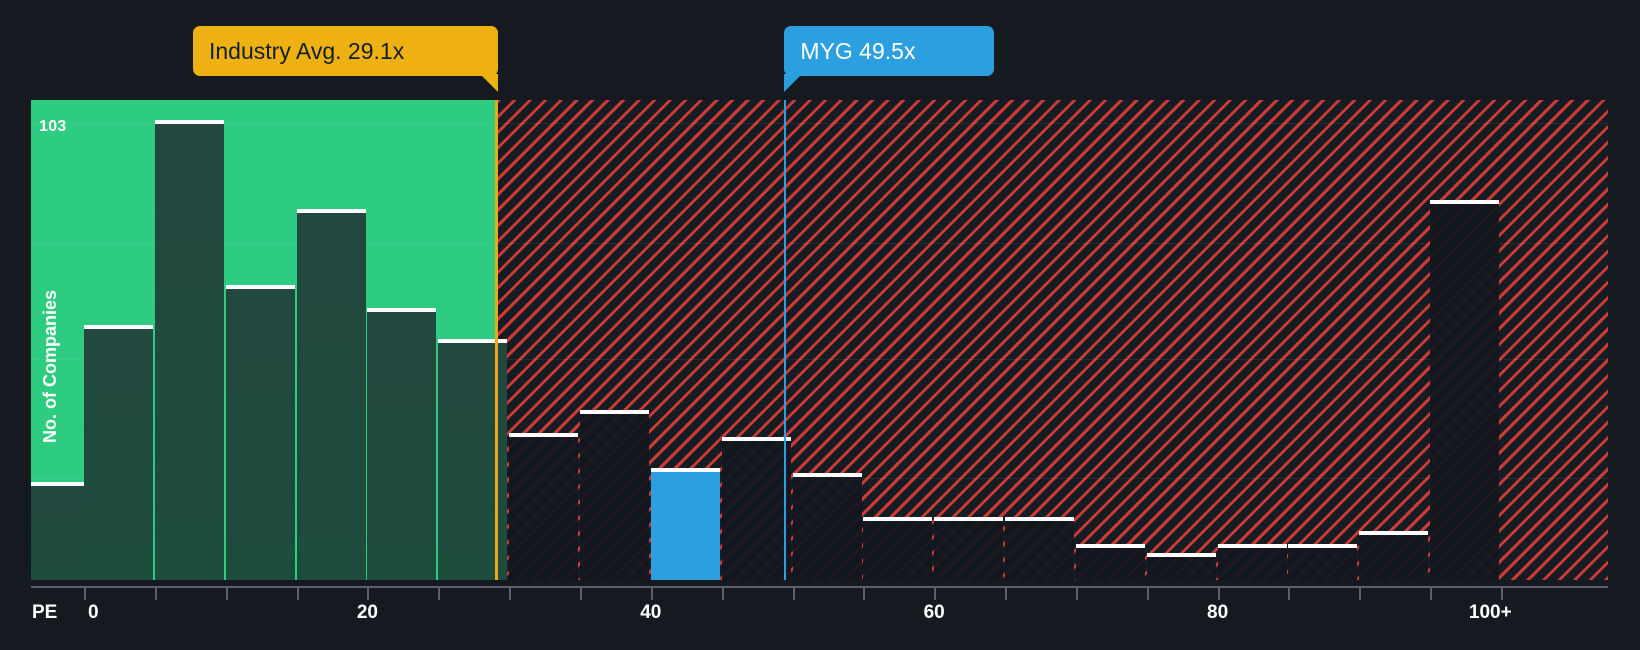  I want to click on company-marker-line, so click(785, 340).